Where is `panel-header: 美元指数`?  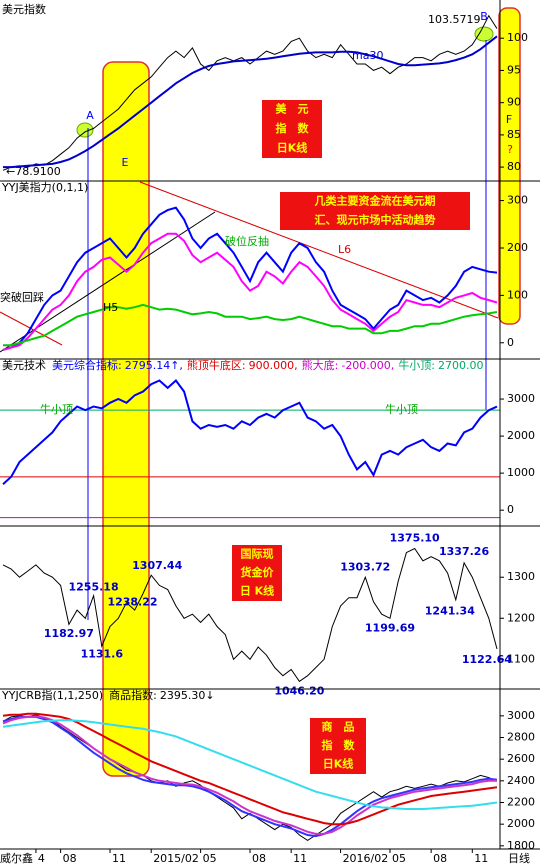
panel-header: 美元指数 is located at coordinates (24, 9).